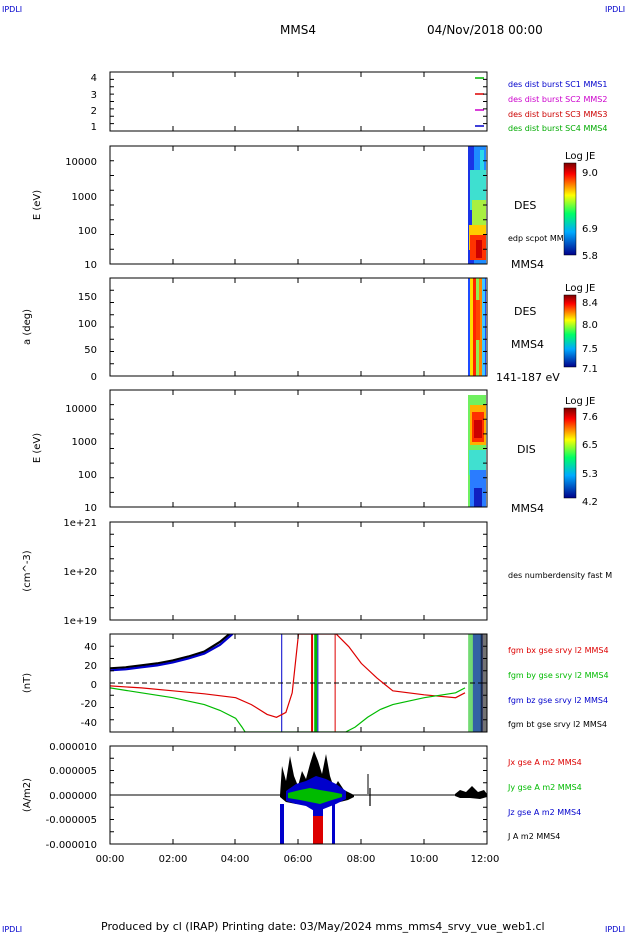 Image resolution: width=630 pixels, height=934 pixels. What do you see at coordinates (544, 762) in the screenshot?
I see `p7-legend-jx: Jx gse A m2 MMS4` at bounding box center [544, 762].